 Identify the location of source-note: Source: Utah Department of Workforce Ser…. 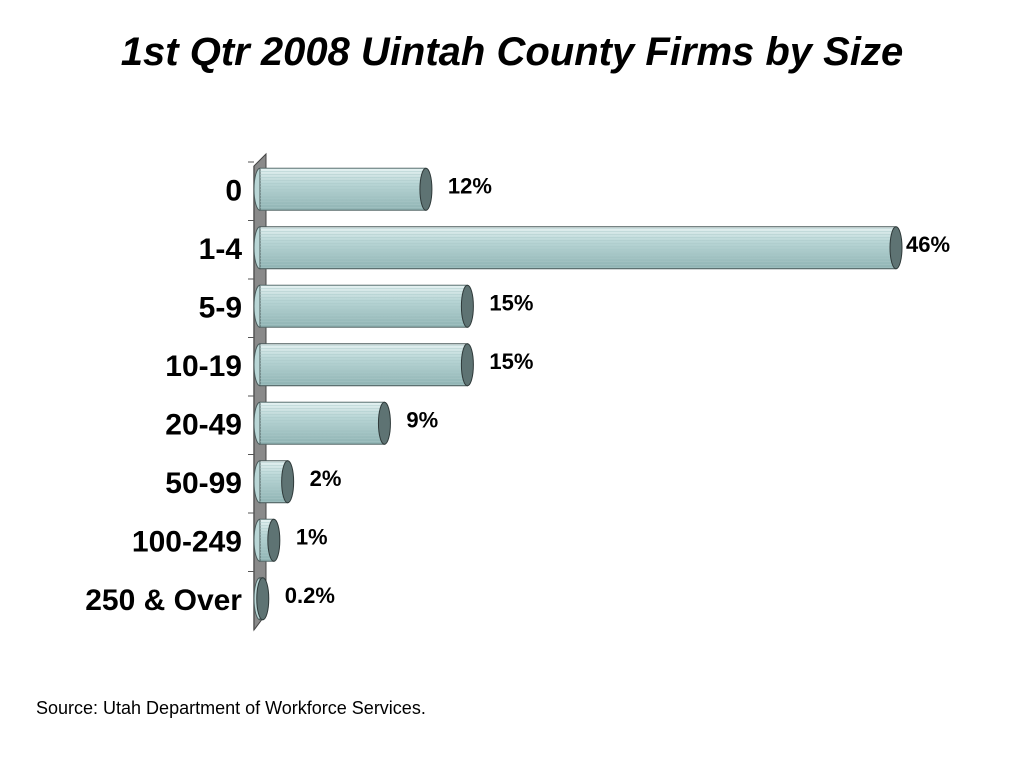
(231, 708).